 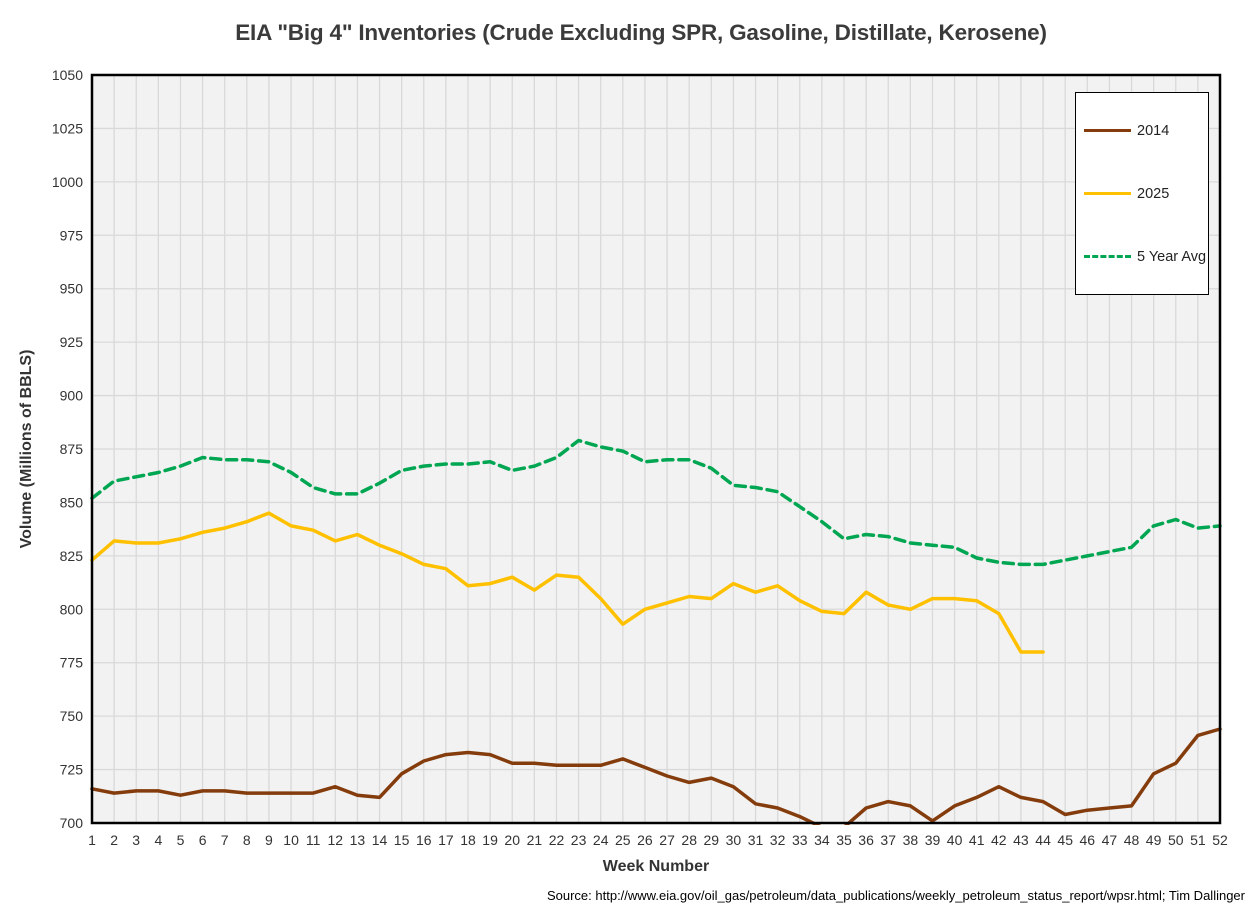 What do you see at coordinates (567, 582) in the screenshot?
I see `series-2025-line` at bounding box center [567, 582].